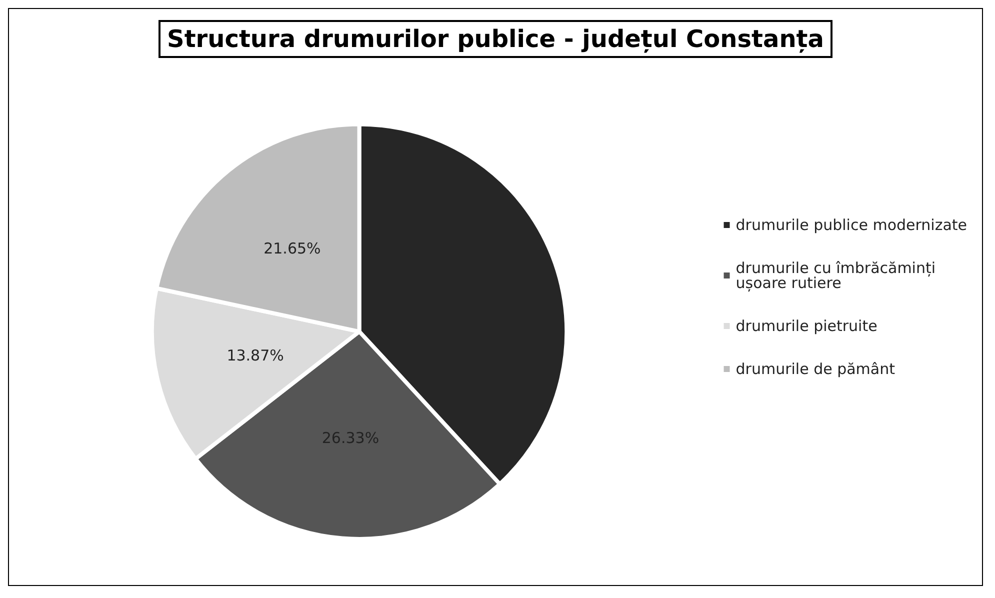 This screenshot has height=598, width=995. What do you see at coordinates (816, 369) in the screenshot?
I see `legend-label: drumurile de pământ` at bounding box center [816, 369].